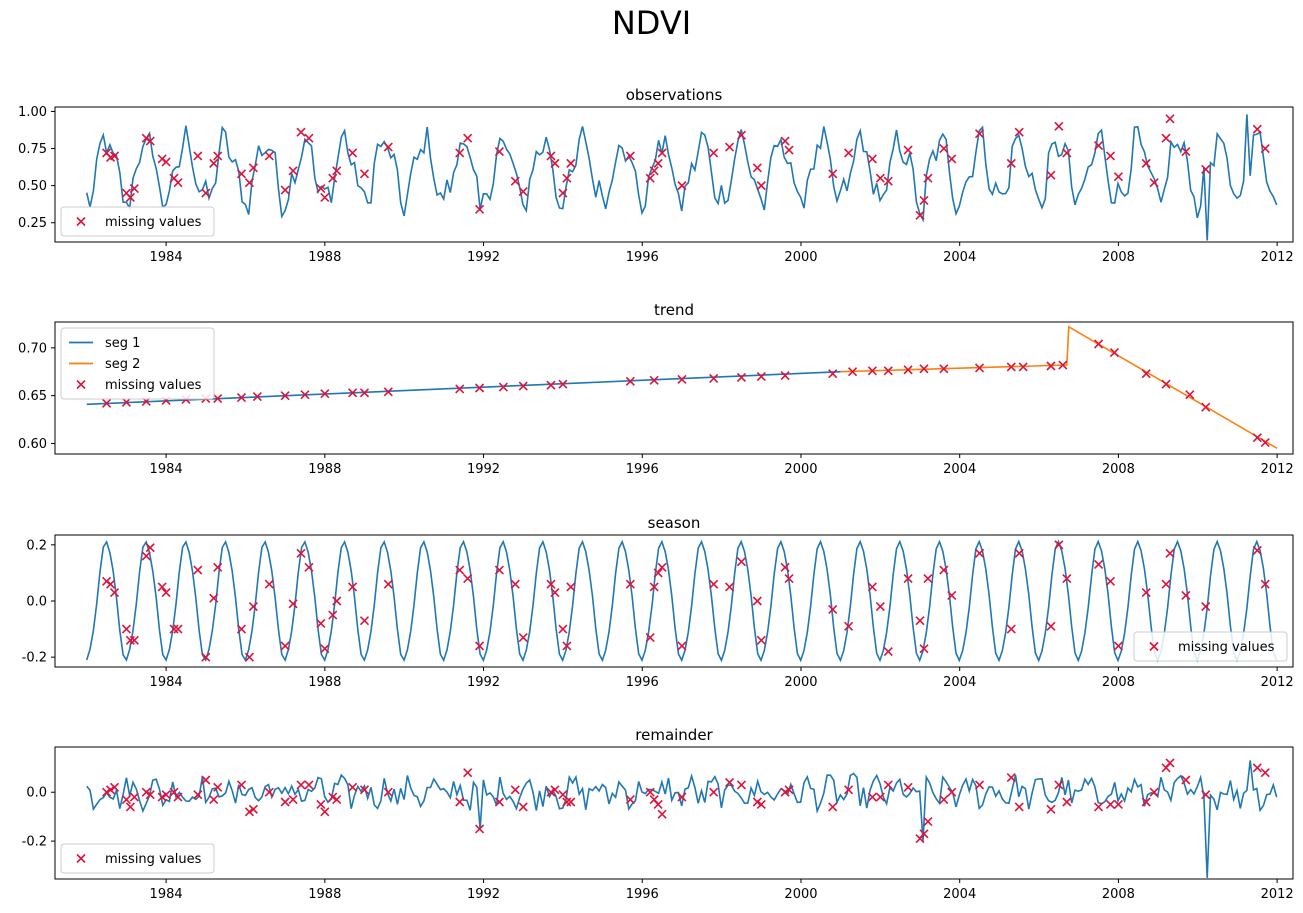  What do you see at coordinates (800, 682) in the screenshot?
I see `x-tick-label: 2000` at bounding box center [800, 682].